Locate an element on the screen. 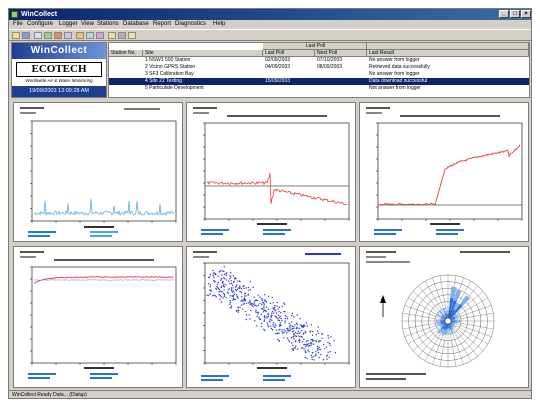  menu-help: Help is located at coordinates (219, 24).